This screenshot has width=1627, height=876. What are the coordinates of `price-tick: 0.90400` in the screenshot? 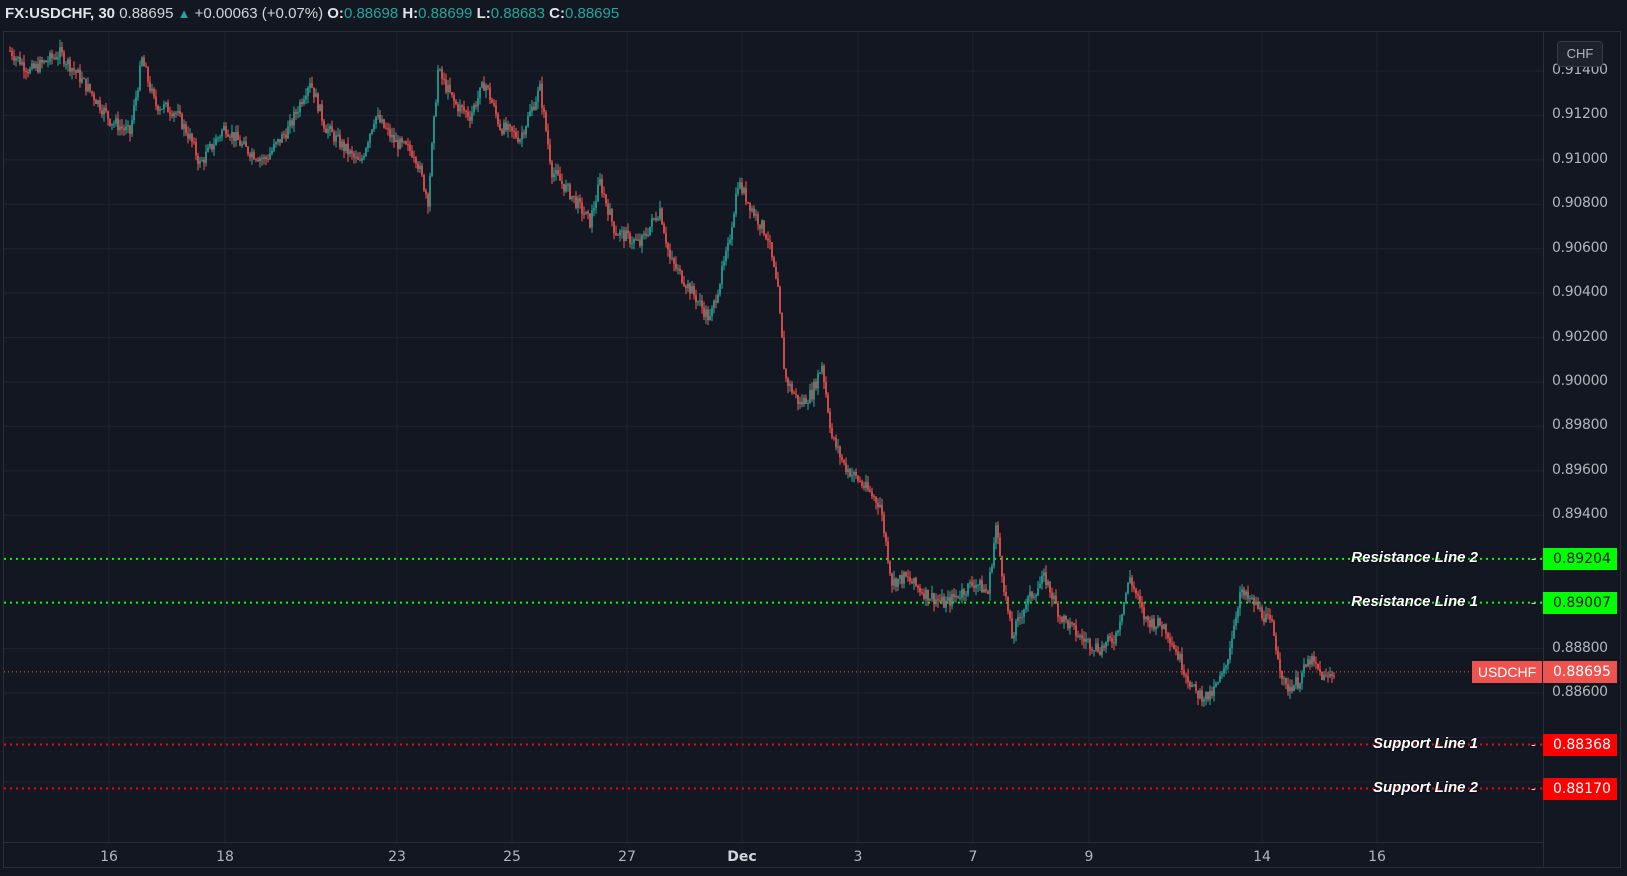 It's located at (1580, 292).